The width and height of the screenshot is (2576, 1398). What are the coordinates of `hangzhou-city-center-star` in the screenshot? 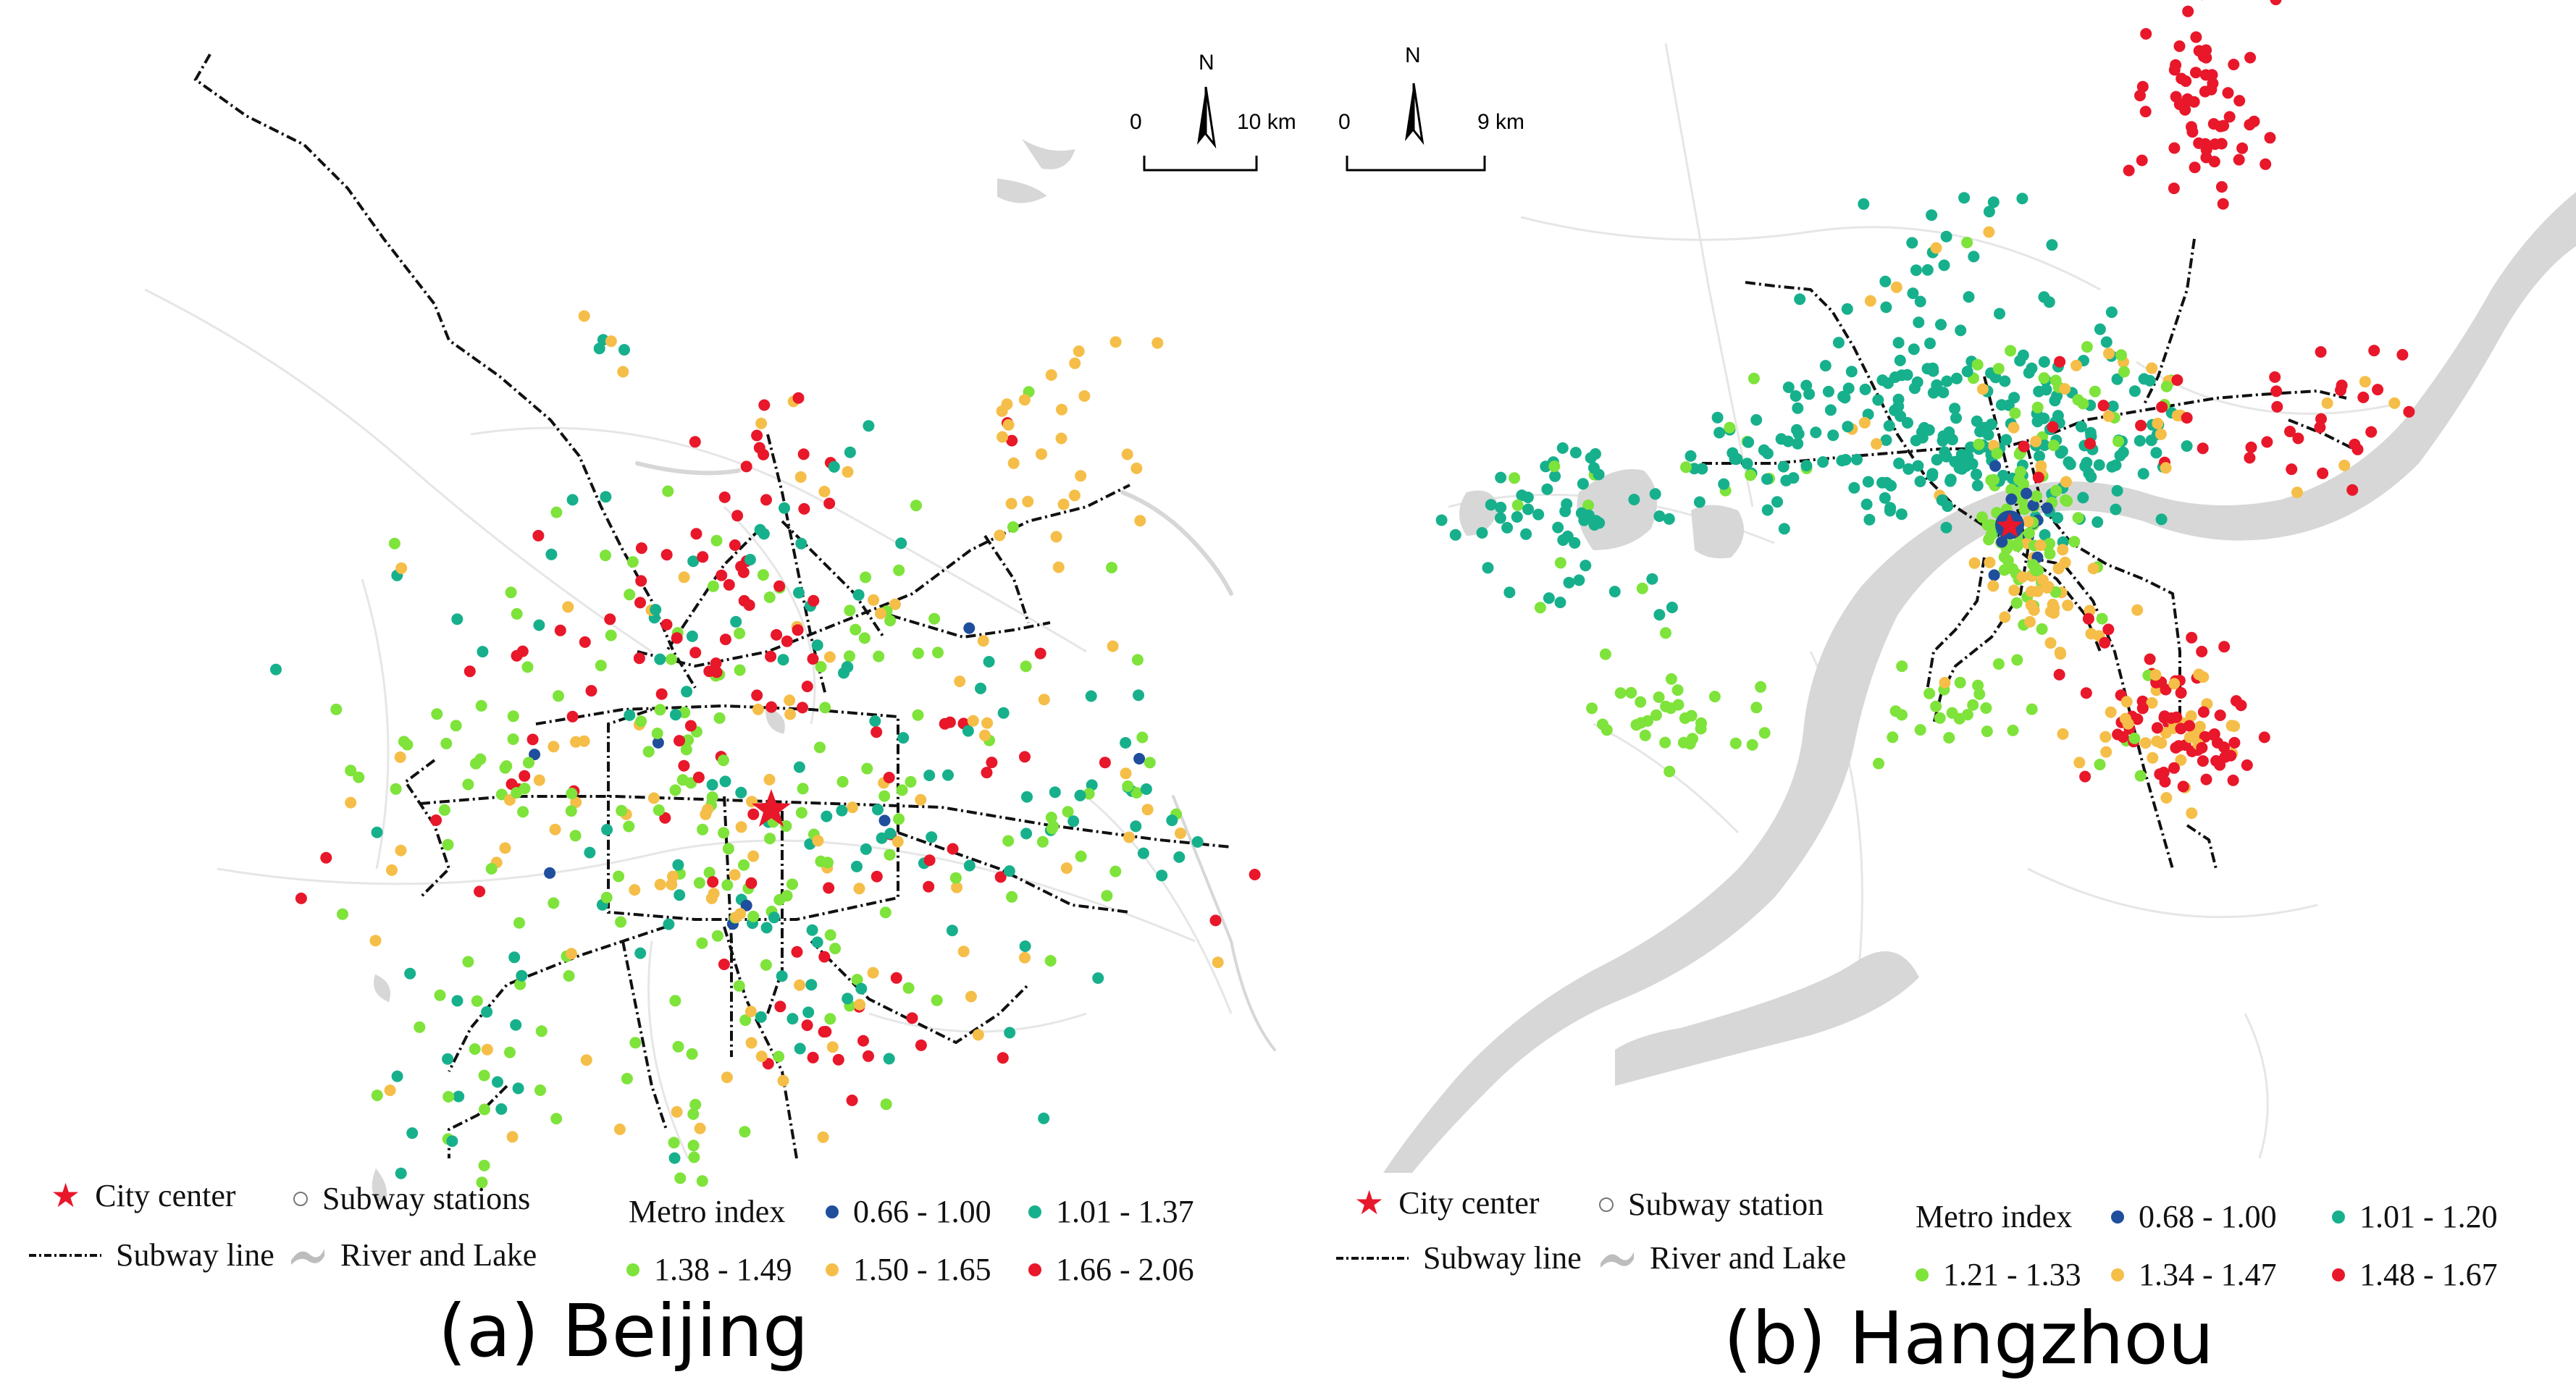 It's located at (2010, 525).